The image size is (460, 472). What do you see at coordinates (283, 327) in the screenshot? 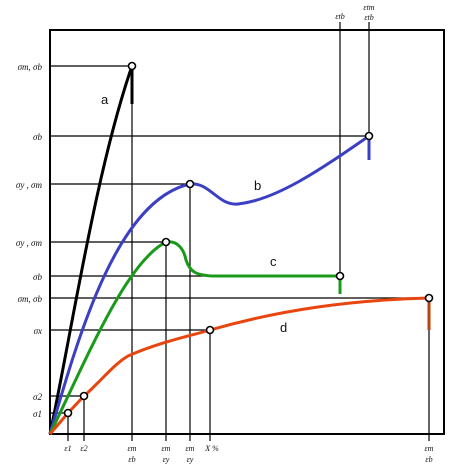
I see `curve-d-label: d` at bounding box center [283, 327].